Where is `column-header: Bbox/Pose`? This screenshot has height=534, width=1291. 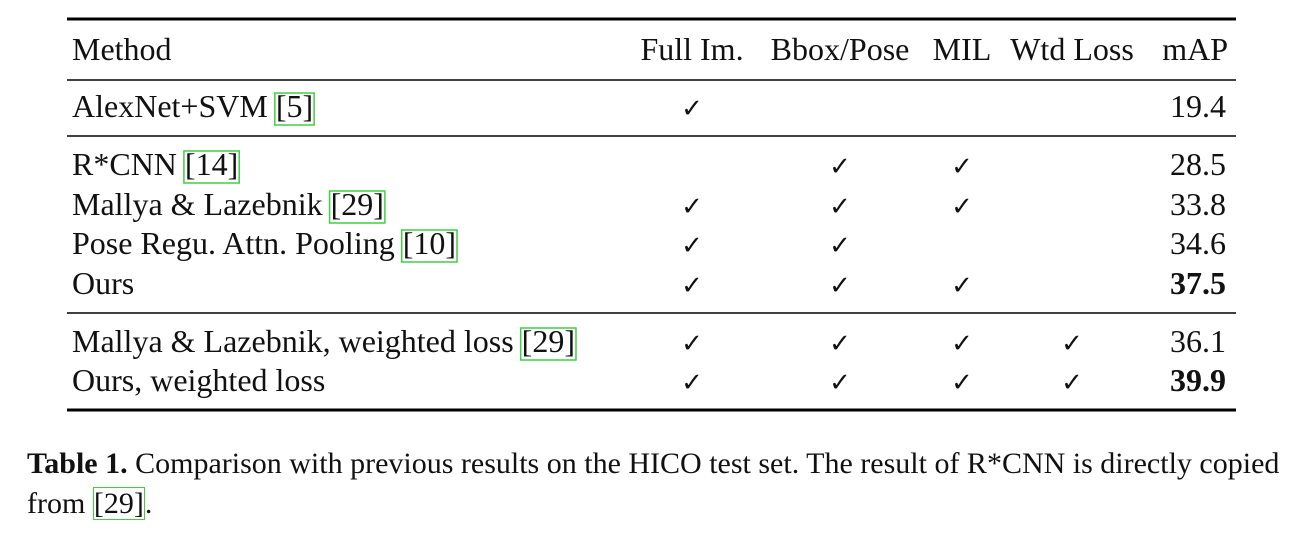
column-header: Bbox/Pose is located at coordinates (840, 49).